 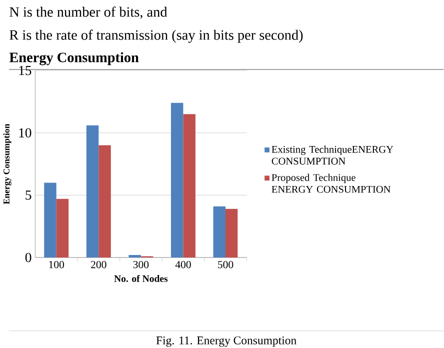 I want to click on legend-label: Proposed Technique ENERGY CONSUMPTION, so click(x=331, y=183).